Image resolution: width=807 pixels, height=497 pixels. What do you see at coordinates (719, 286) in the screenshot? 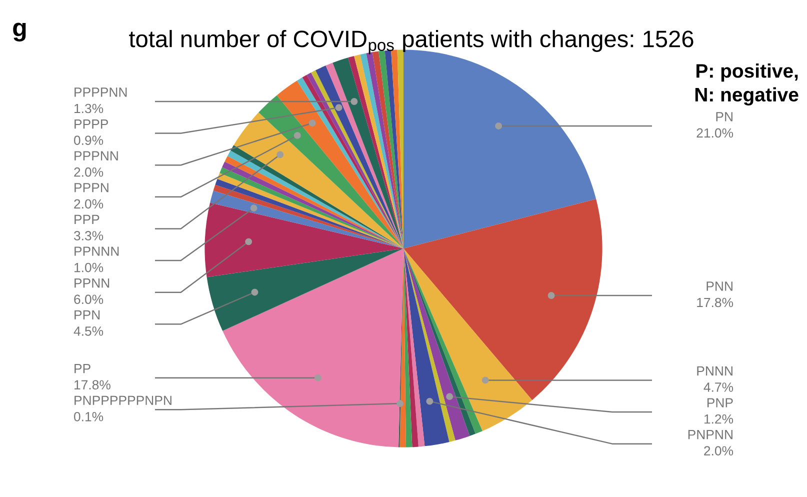
I see `slice-label: PNN` at bounding box center [719, 286].